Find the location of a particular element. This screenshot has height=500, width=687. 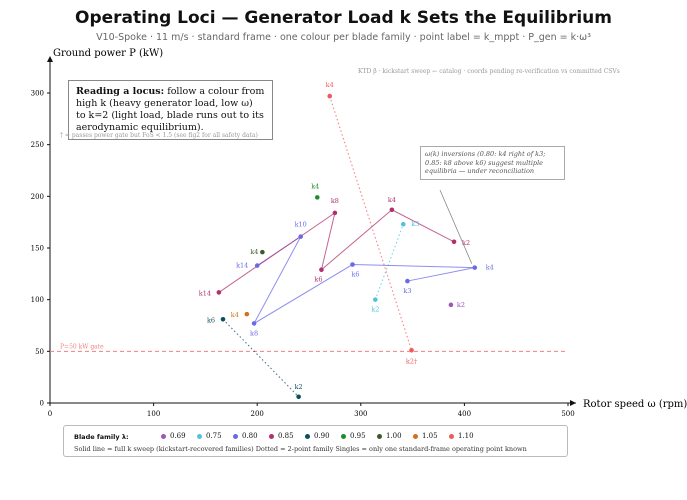

legend-item-0.75: 0.75 is located at coordinates (215, 436).